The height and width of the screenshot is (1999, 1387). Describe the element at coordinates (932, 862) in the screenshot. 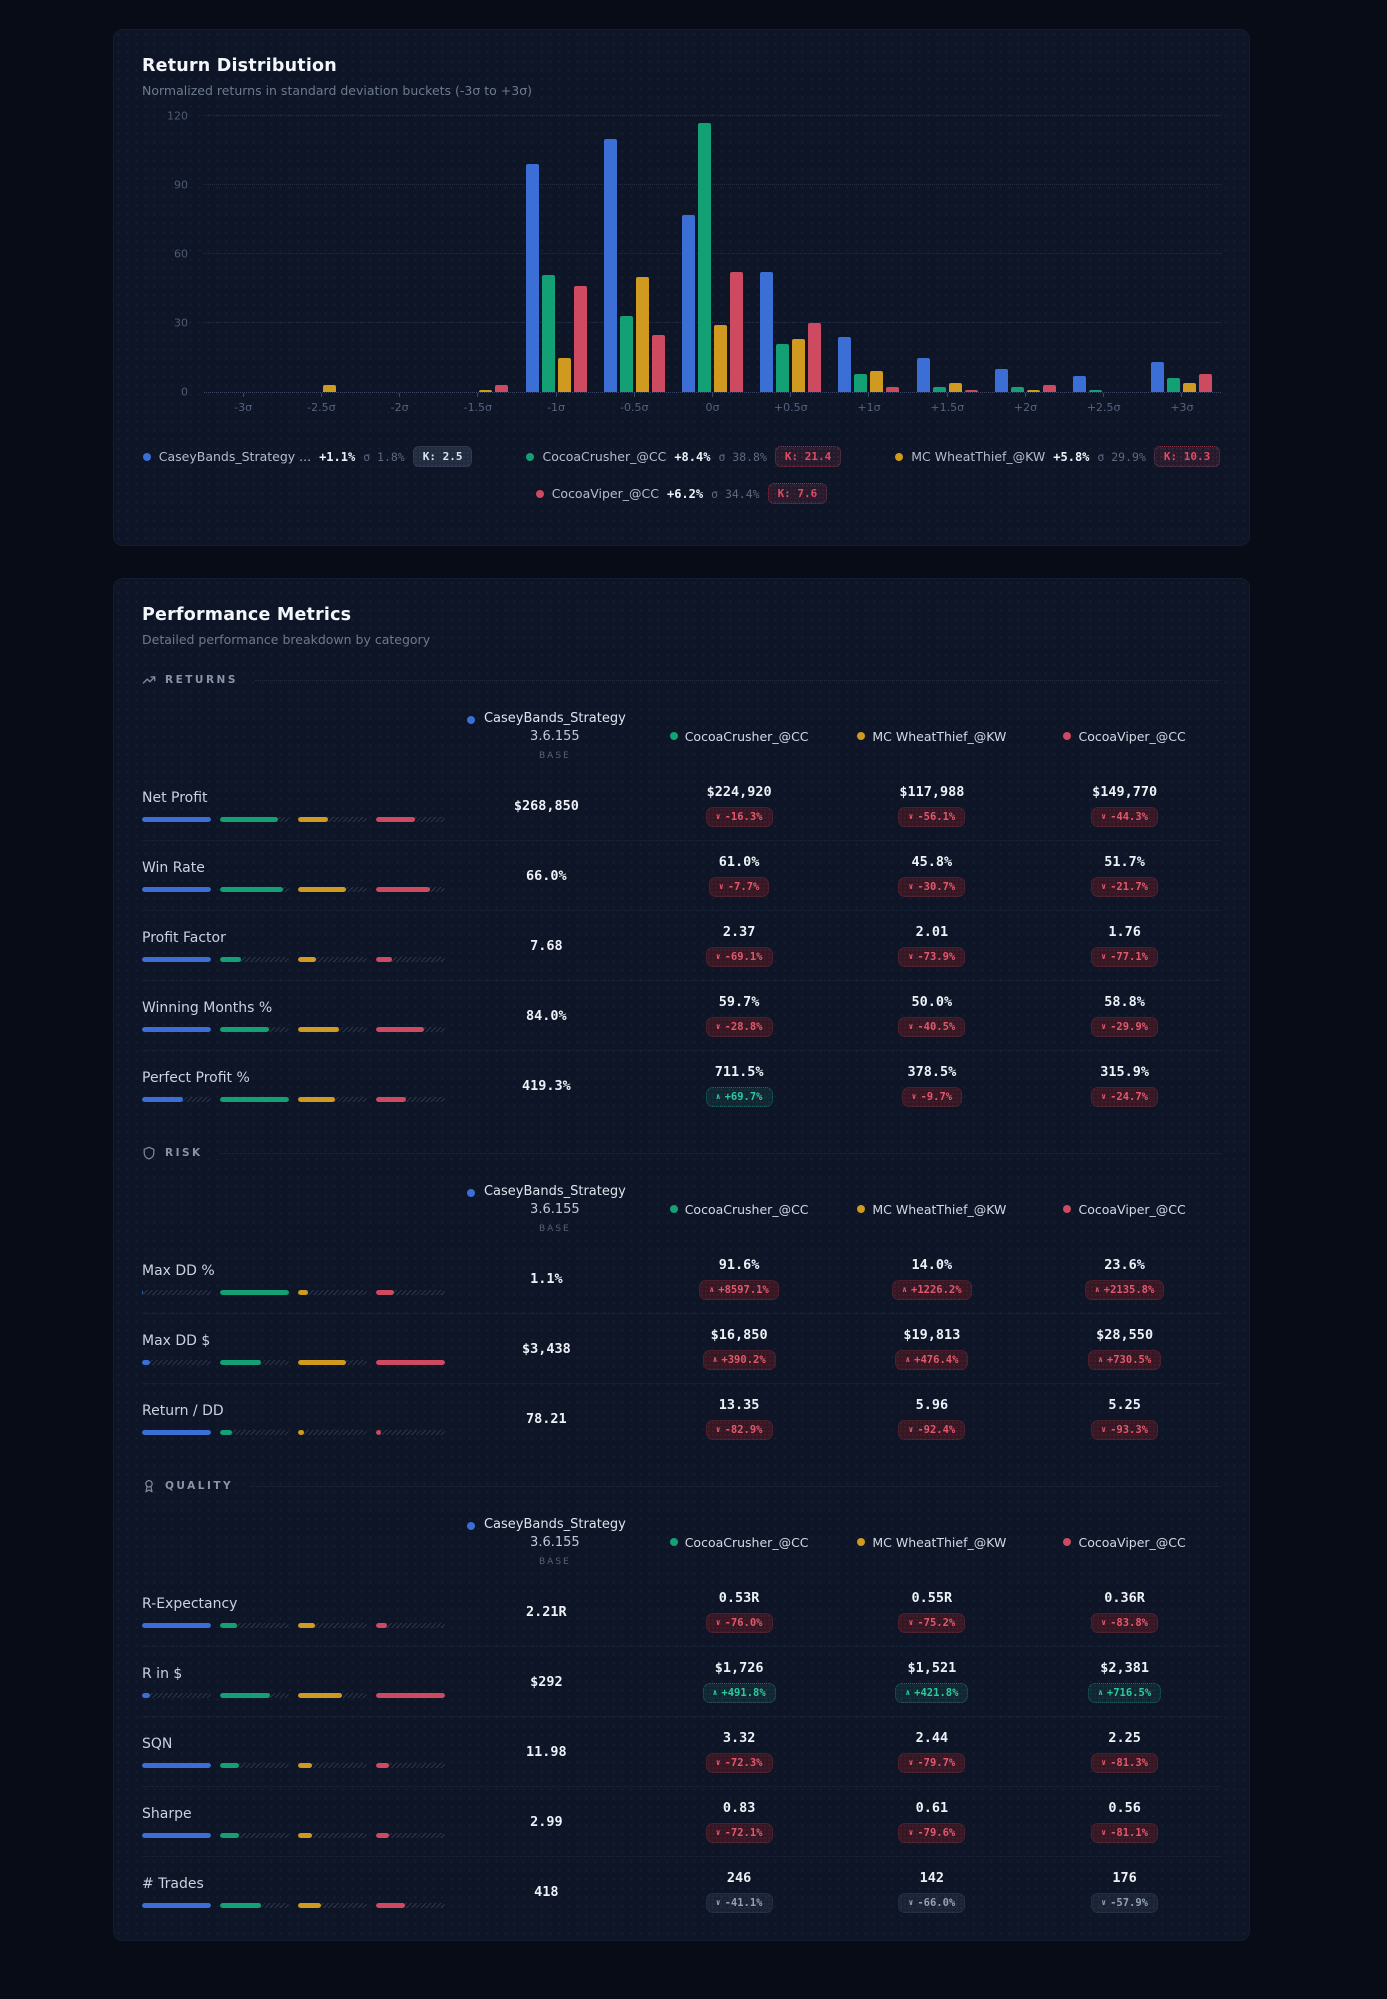

I see `comparison-value: 45.8%` at that location.